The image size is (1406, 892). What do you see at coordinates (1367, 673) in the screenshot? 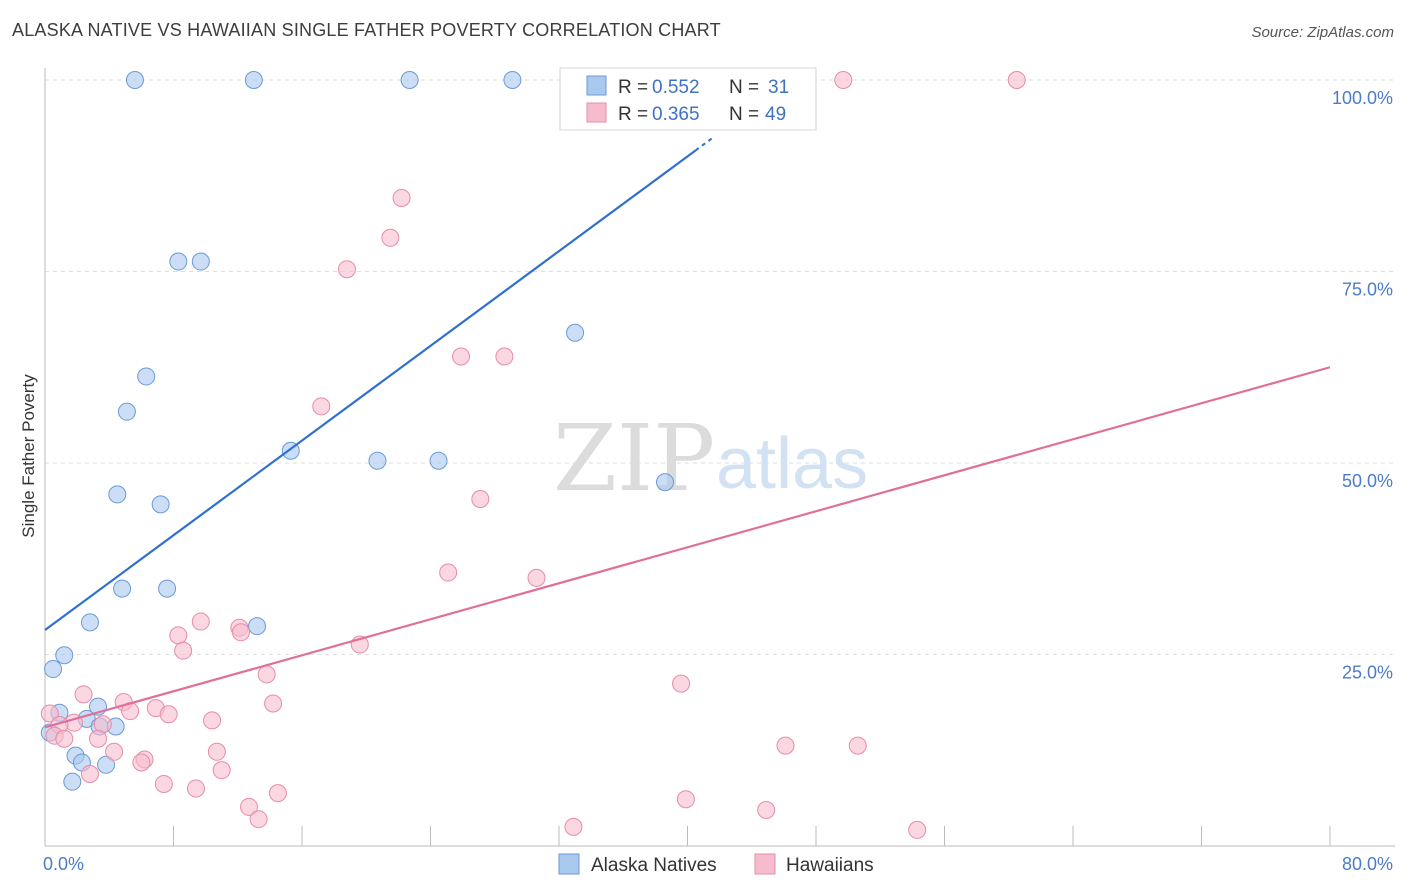
I see `y-tick-label: 25.0%` at bounding box center [1367, 673].